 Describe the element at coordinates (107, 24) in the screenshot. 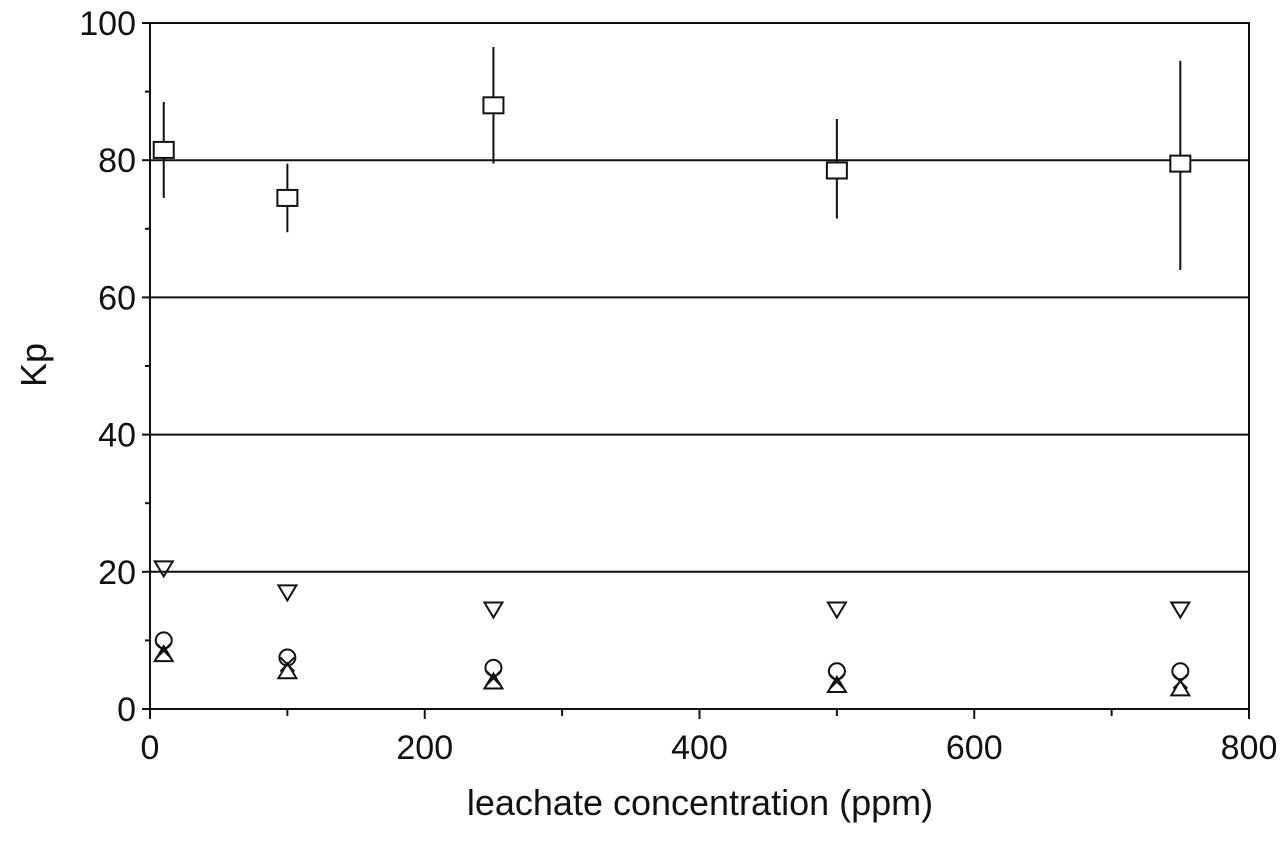

I see `y-tick-label: 100` at that location.